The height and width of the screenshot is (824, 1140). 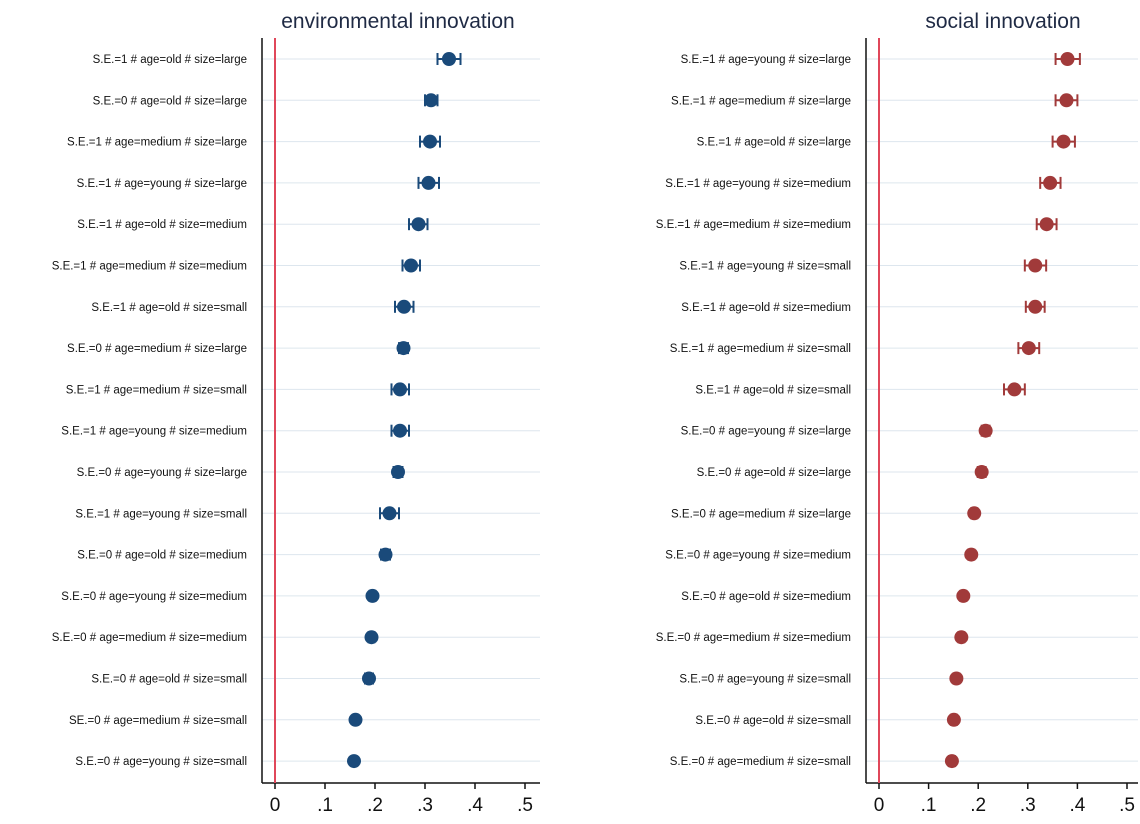 What do you see at coordinates (760, 762) in the screenshot?
I see `category-label: S.E.=0 # age=medium # size=small` at bounding box center [760, 762].